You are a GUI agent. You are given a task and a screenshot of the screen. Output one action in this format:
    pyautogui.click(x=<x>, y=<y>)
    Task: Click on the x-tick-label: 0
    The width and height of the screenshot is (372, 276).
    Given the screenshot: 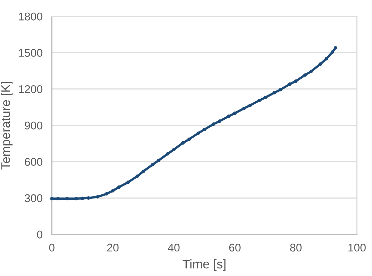 What is the action you would take?
    pyautogui.click(x=52, y=248)
    